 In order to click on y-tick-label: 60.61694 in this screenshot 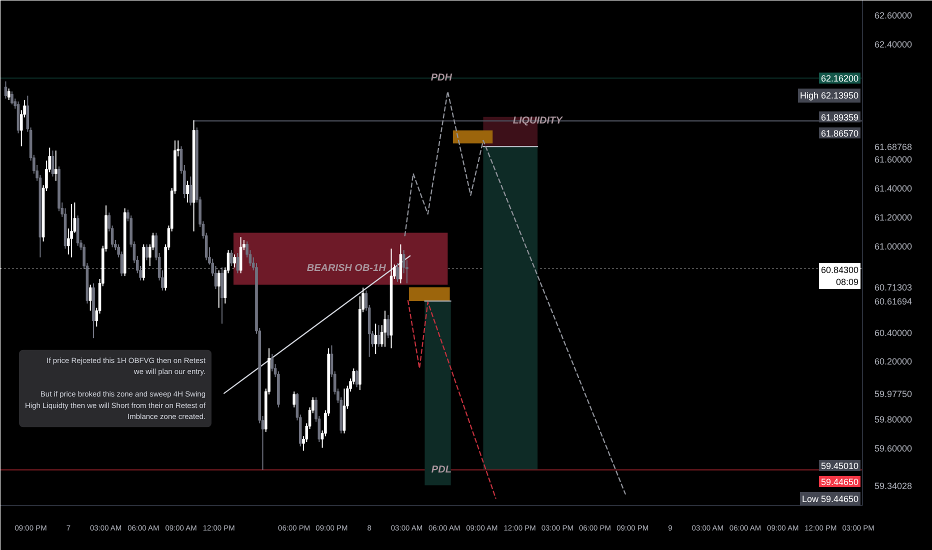, I will do `click(893, 301)`.